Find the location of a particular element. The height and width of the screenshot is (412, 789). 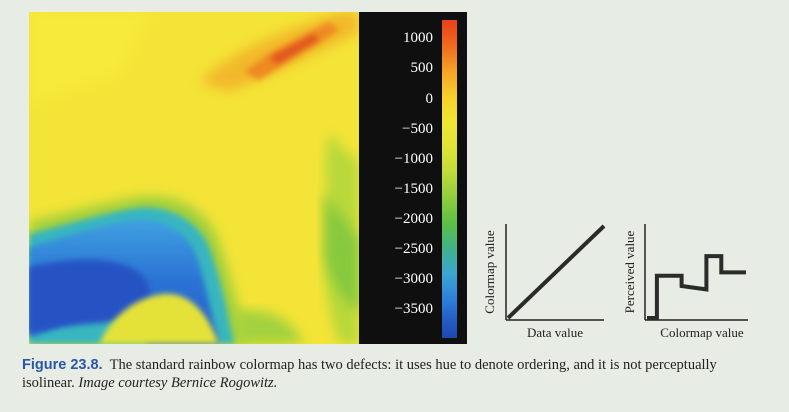

colorbar-tick-label: −1500 is located at coordinates (413, 189).